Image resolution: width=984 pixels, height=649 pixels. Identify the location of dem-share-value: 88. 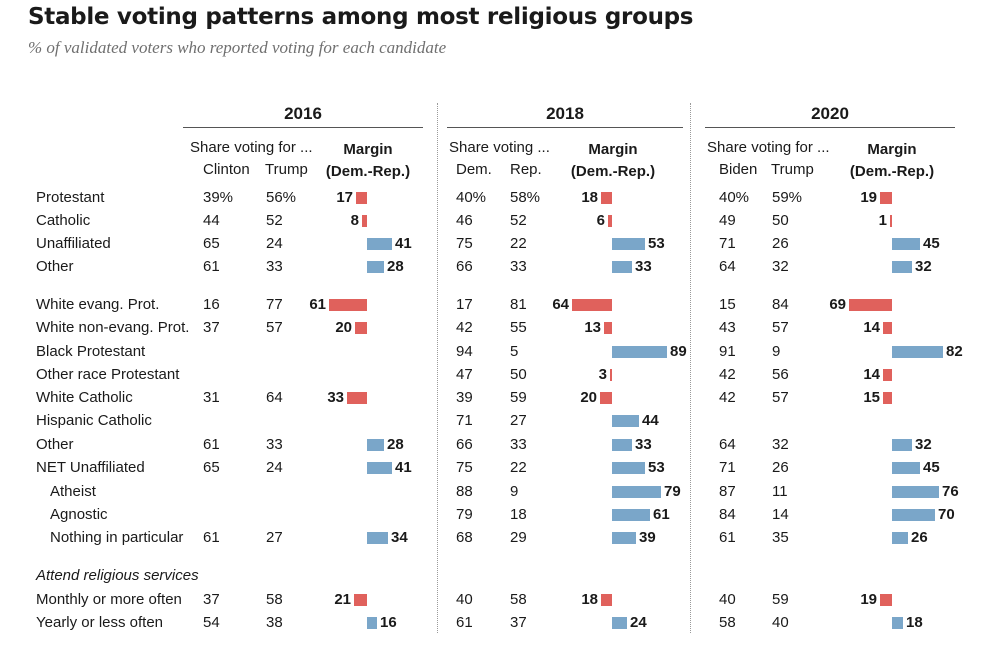
(464, 491).